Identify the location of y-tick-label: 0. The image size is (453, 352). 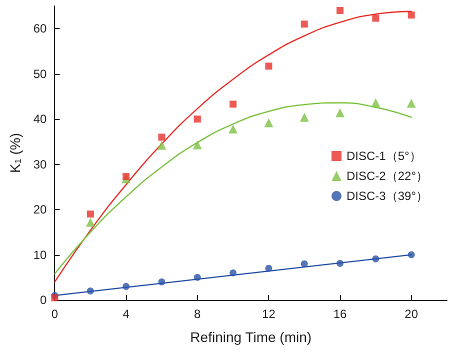
(44, 300).